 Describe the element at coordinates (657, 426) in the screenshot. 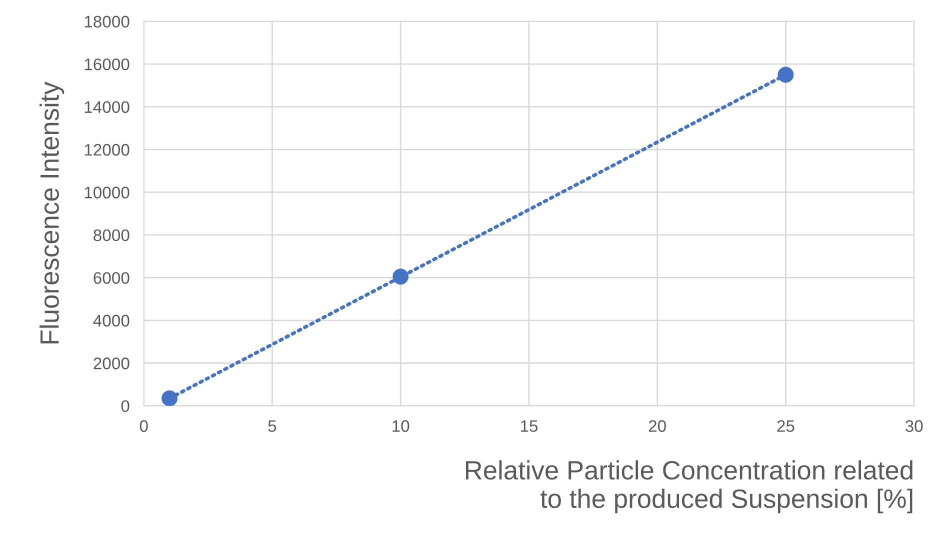

I see `x-tick-label: 20` at that location.